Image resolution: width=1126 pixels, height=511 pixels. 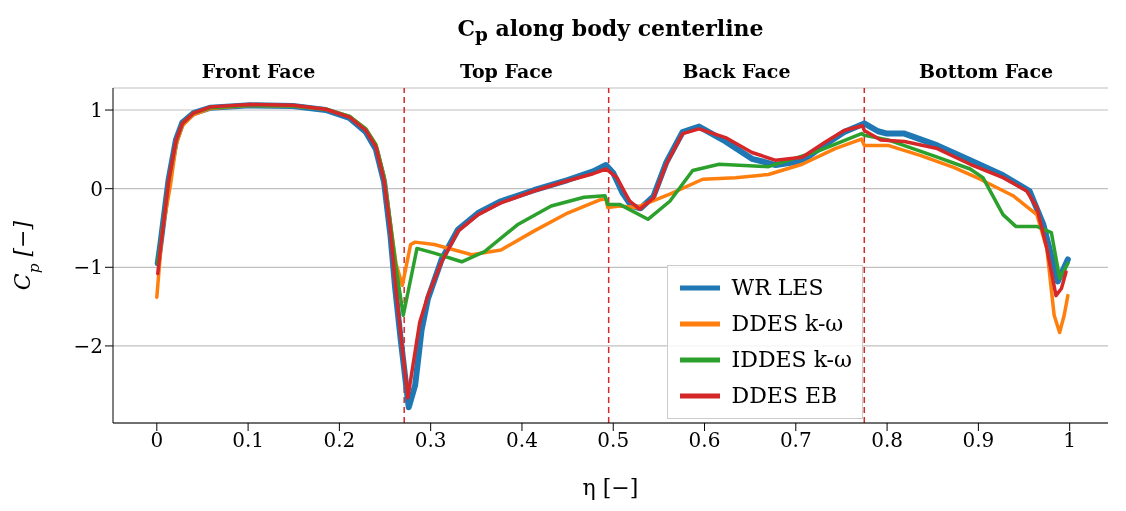 What do you see at coordinates (506, 71) in the screenshot?
I see `text: Top Face` at bounding box center [506, 71].